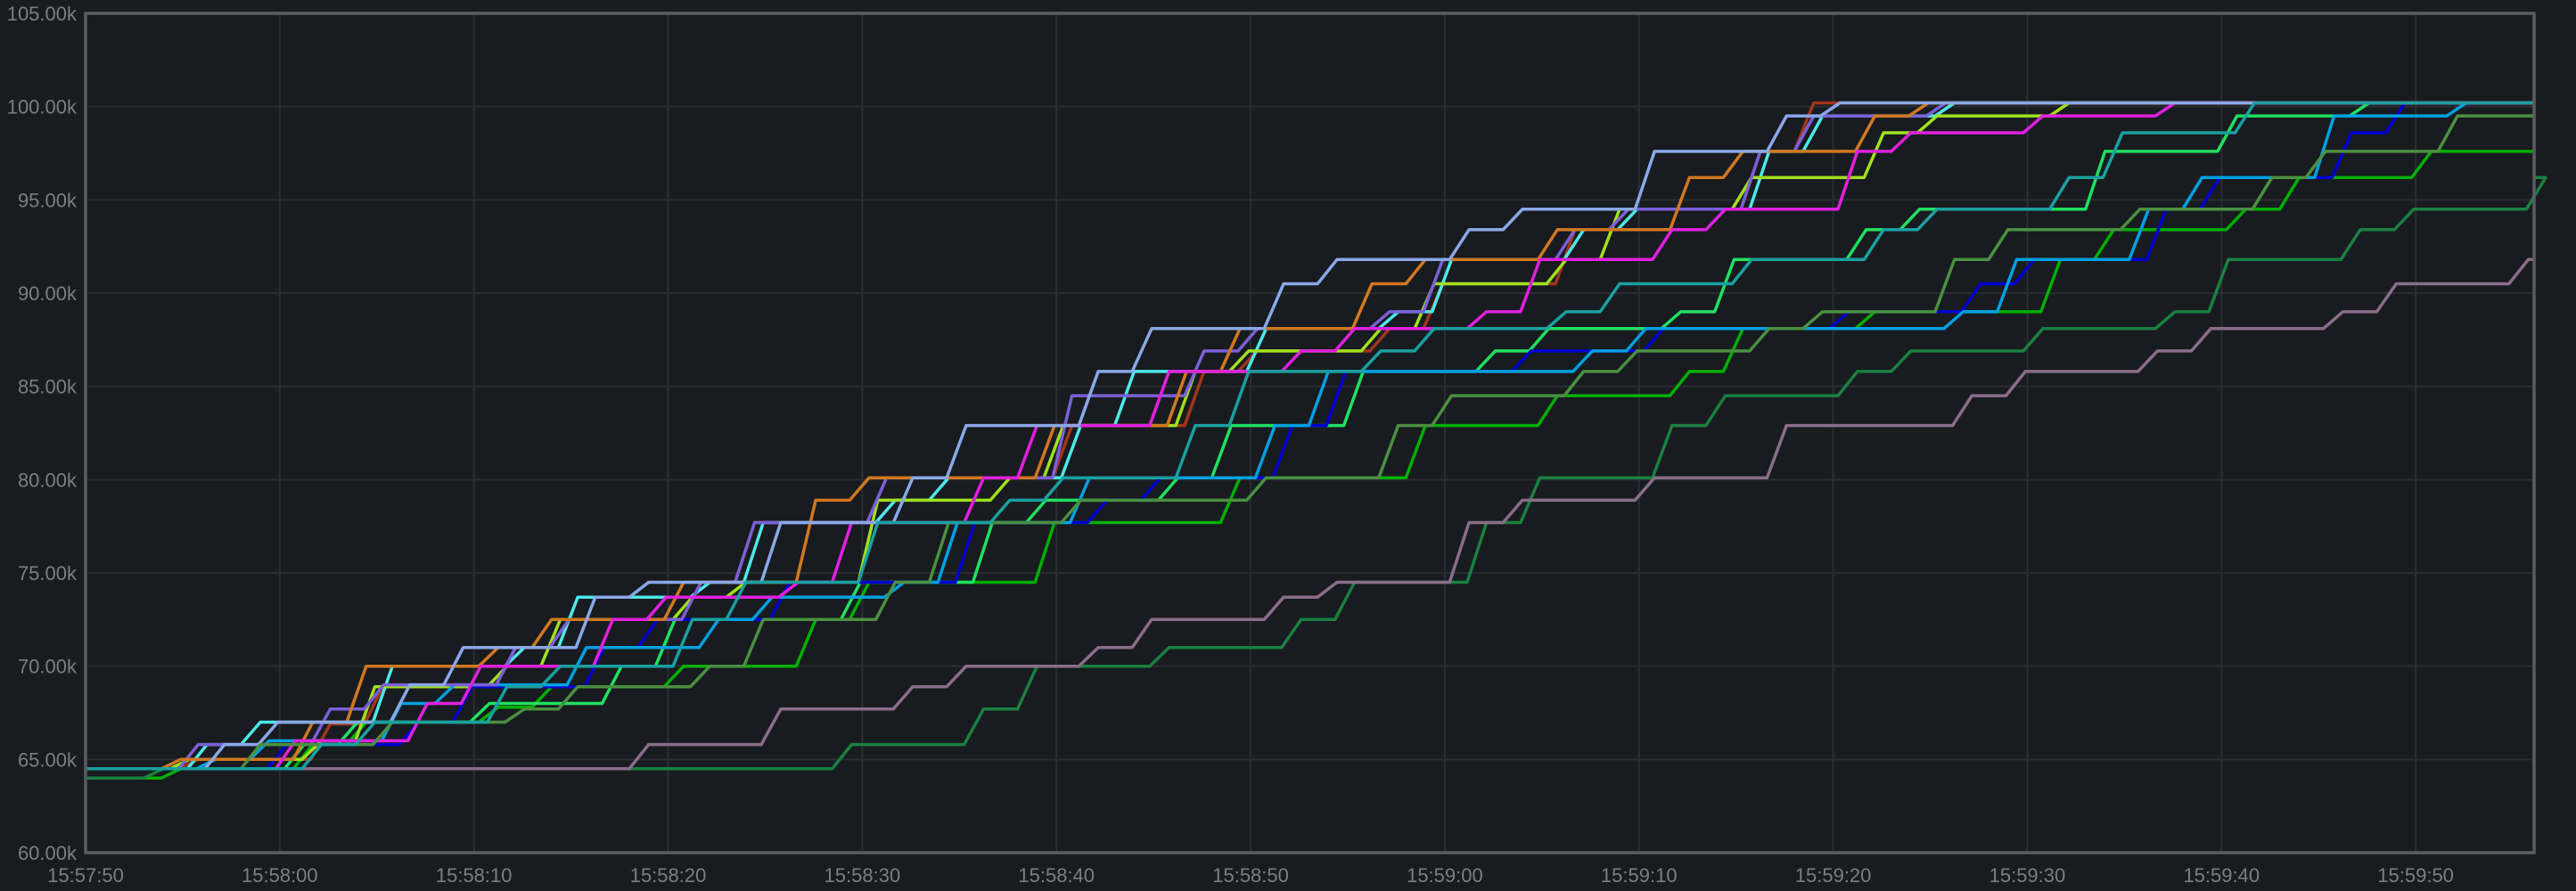 This screenshot has width=2576, height=891. I want to click on x-tick-label: 15:59:10, so click(1639, 875).